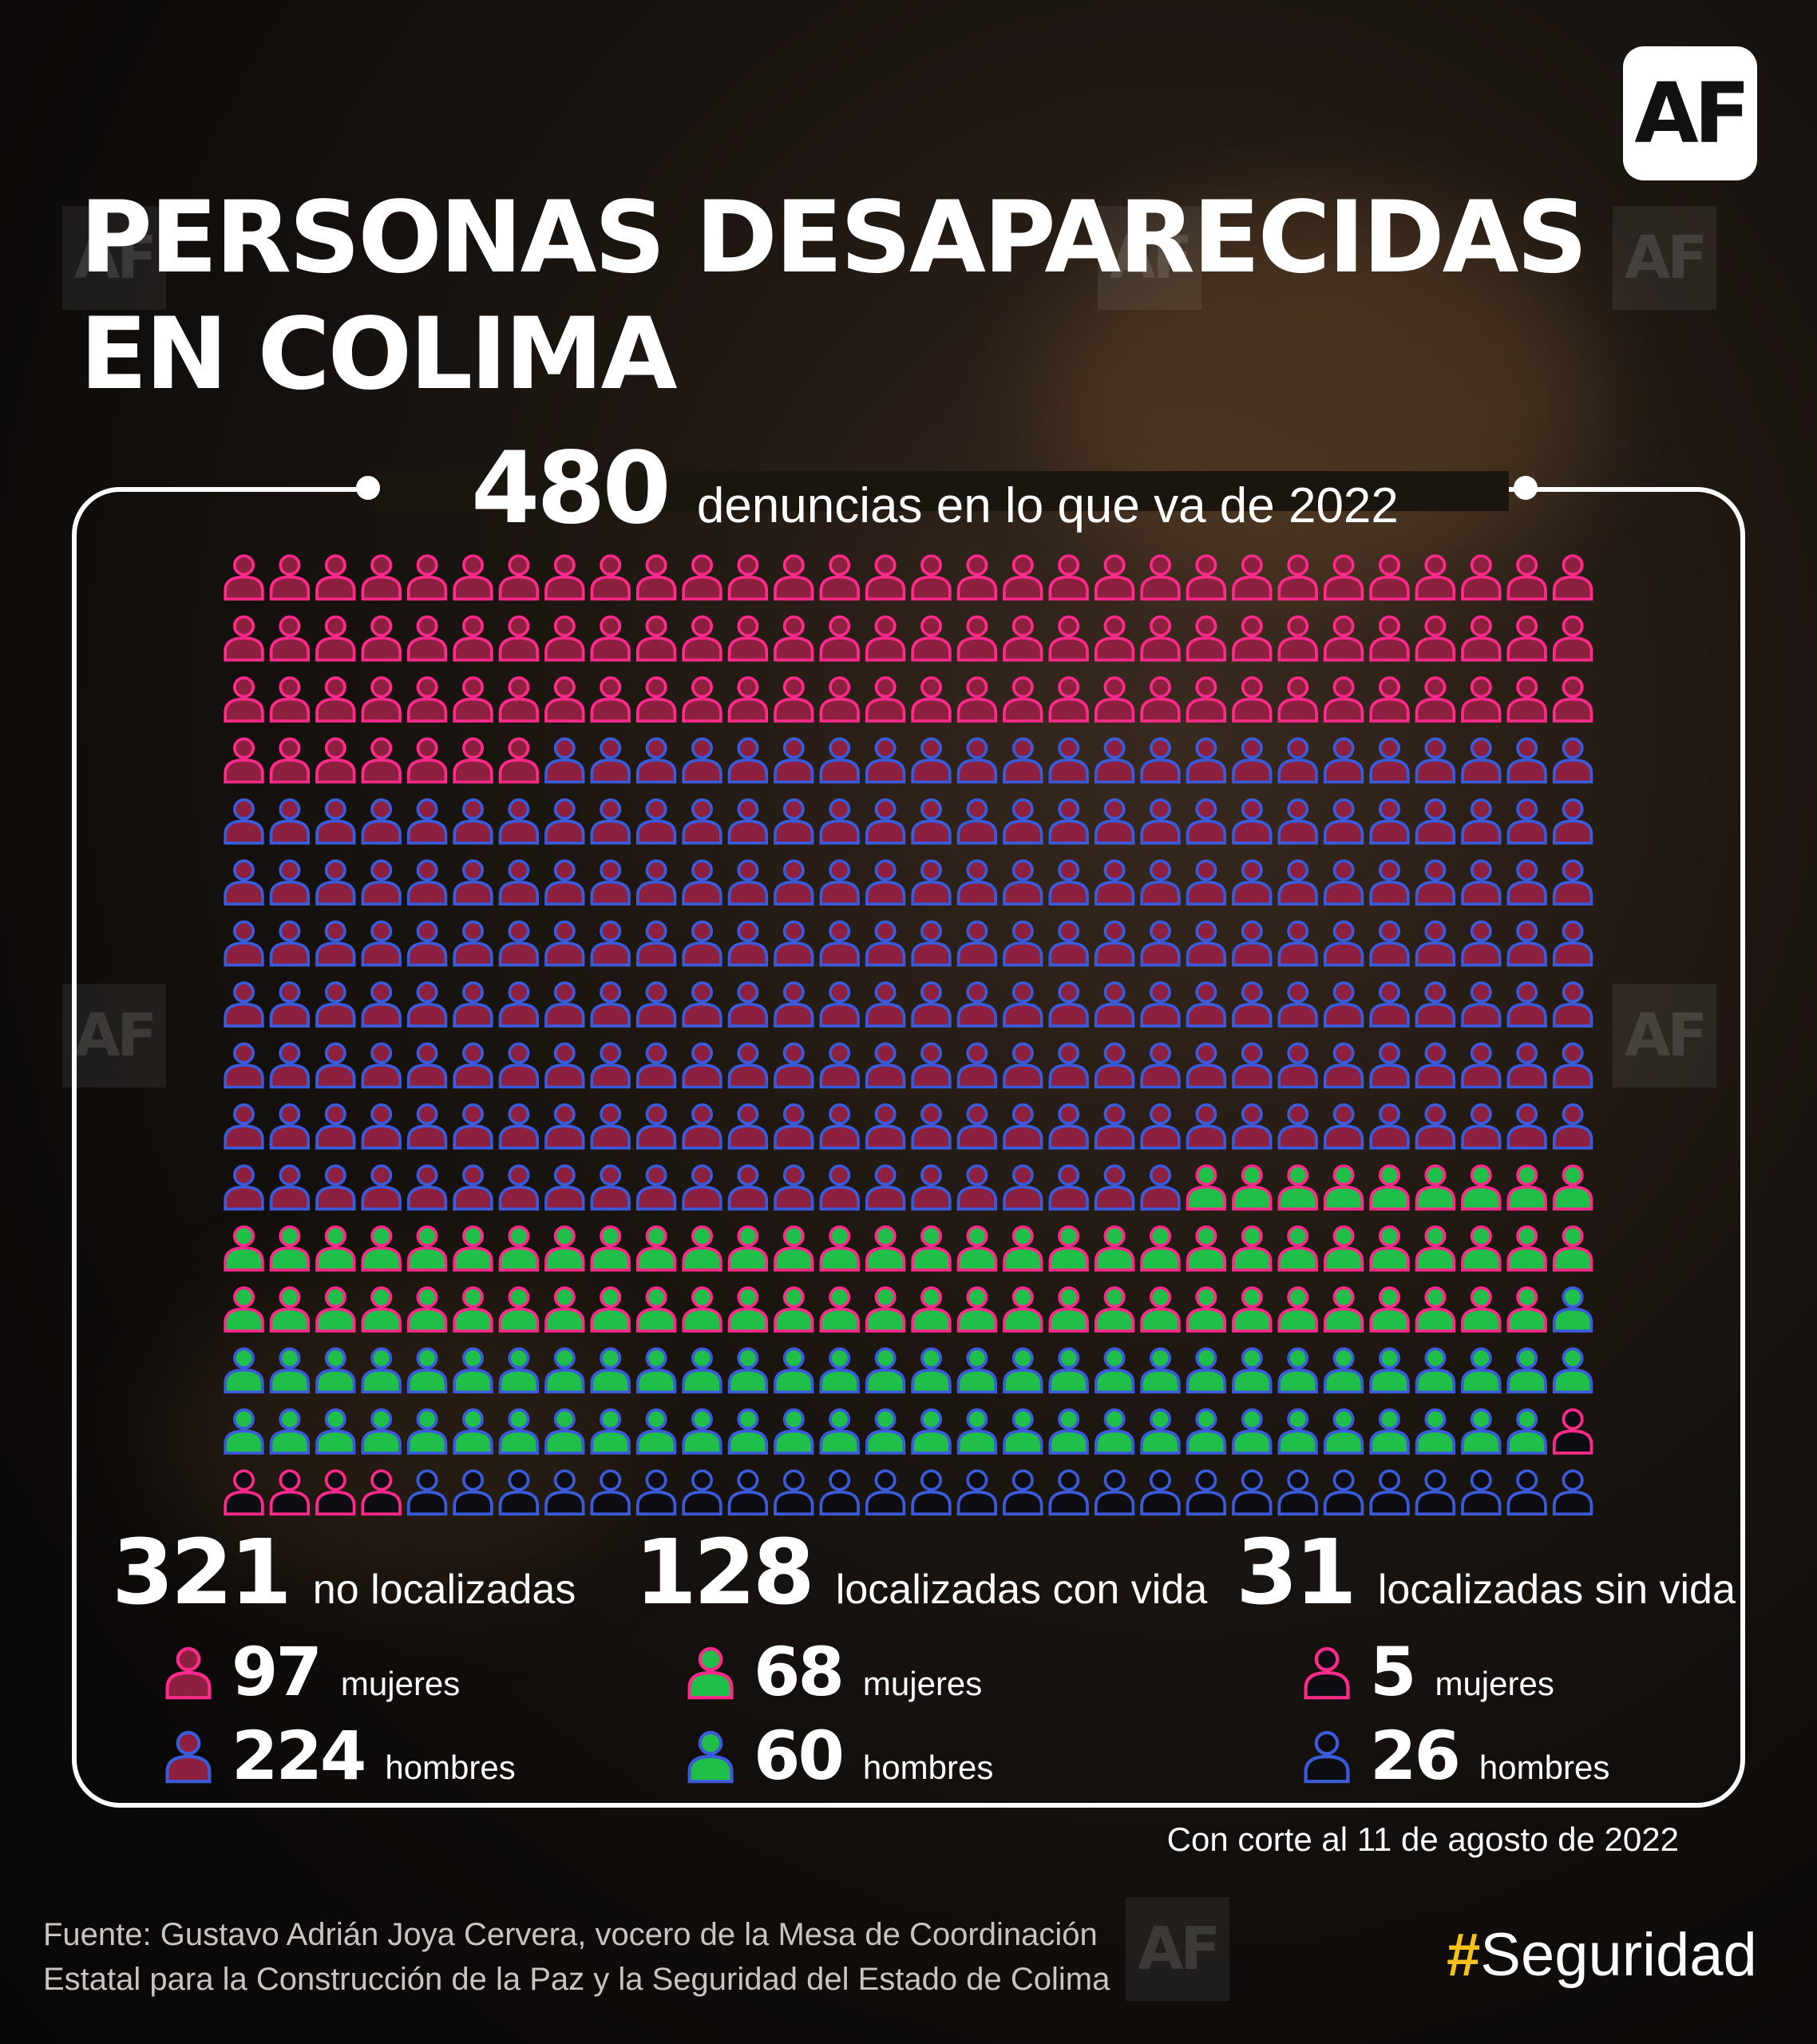  I want to click on man-icon, so click(711, 1757).